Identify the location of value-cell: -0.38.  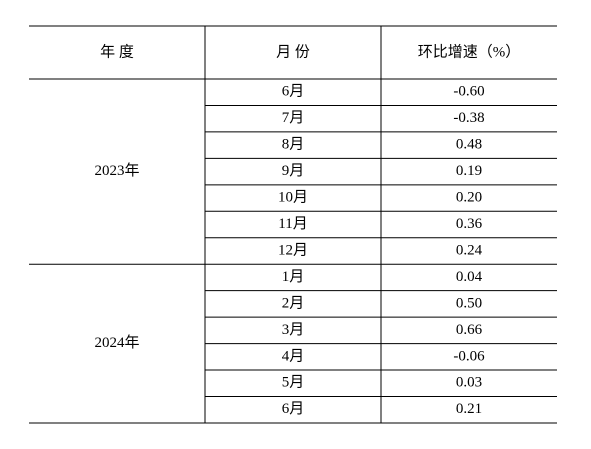
(468, 118).